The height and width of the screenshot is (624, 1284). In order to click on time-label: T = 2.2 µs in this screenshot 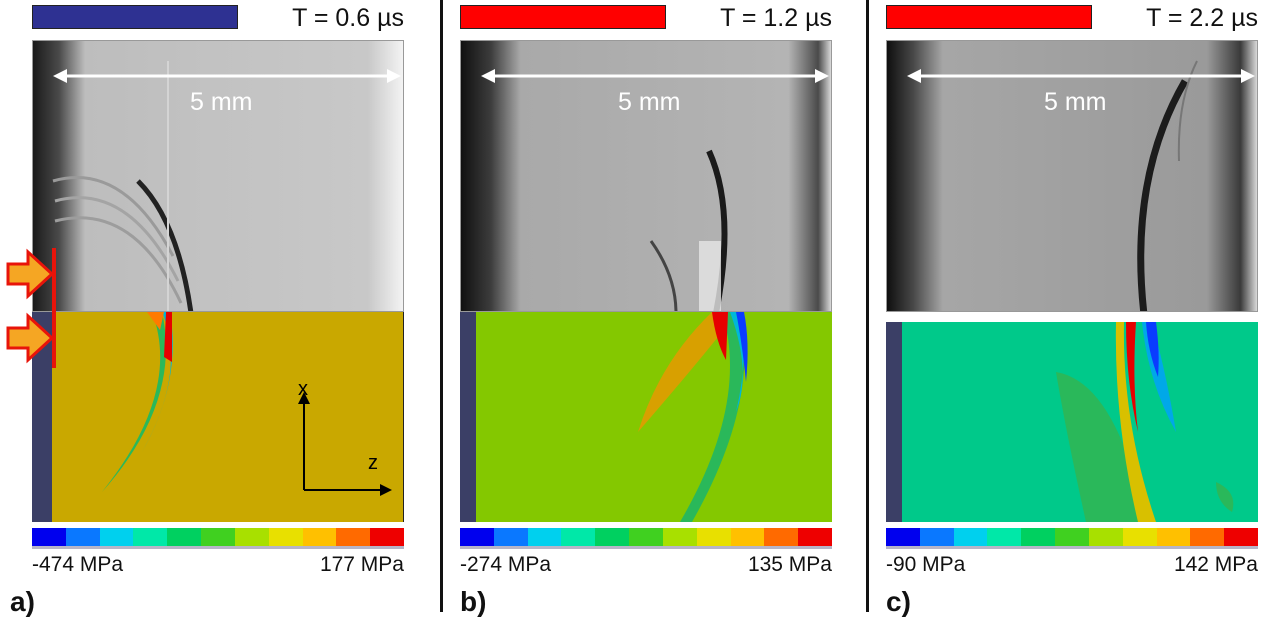, I will do `click(1202, 18)`.